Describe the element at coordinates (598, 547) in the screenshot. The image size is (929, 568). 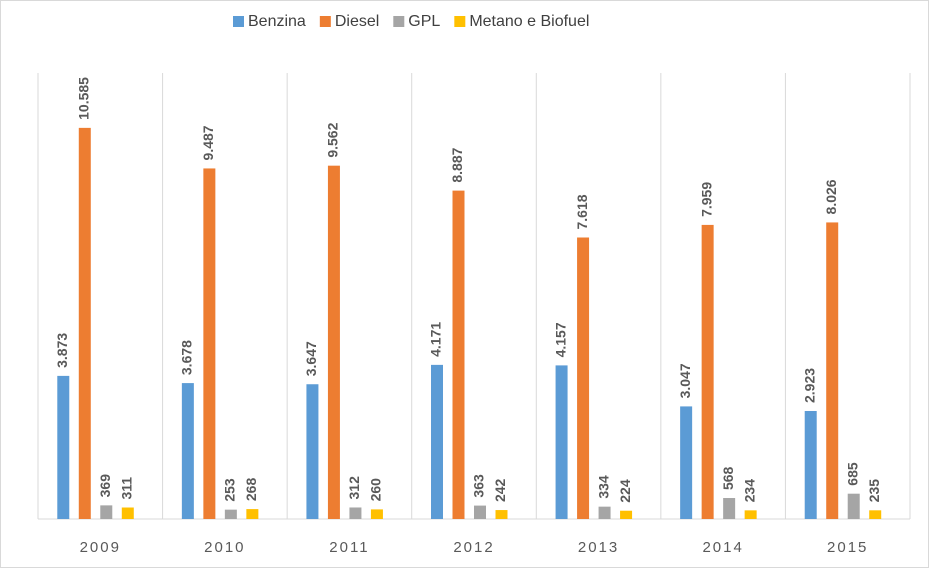
I see `x-tick-label: 2013` at that location.